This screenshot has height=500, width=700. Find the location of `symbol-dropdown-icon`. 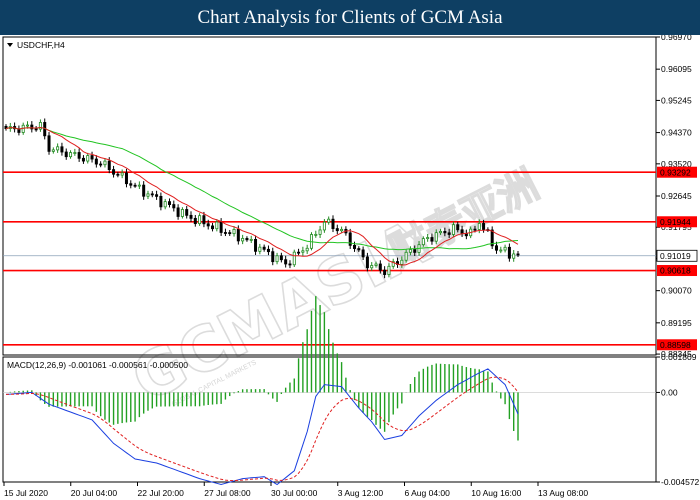

symbol-dropdown-icon is located at coordinates (10, 45).